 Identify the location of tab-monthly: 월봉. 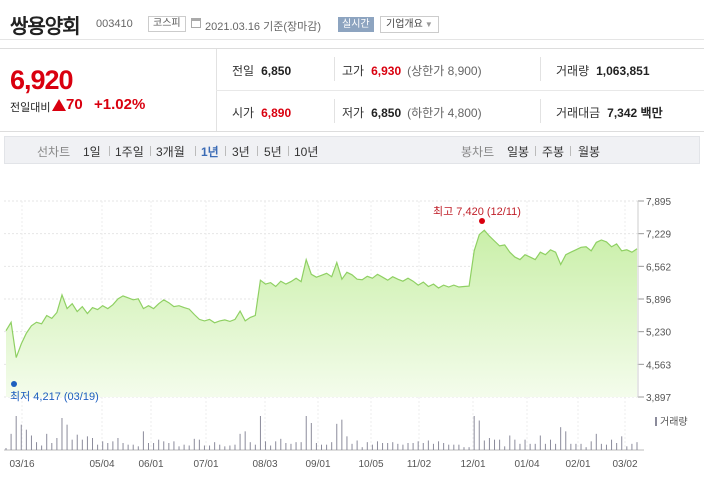
(589, 152).